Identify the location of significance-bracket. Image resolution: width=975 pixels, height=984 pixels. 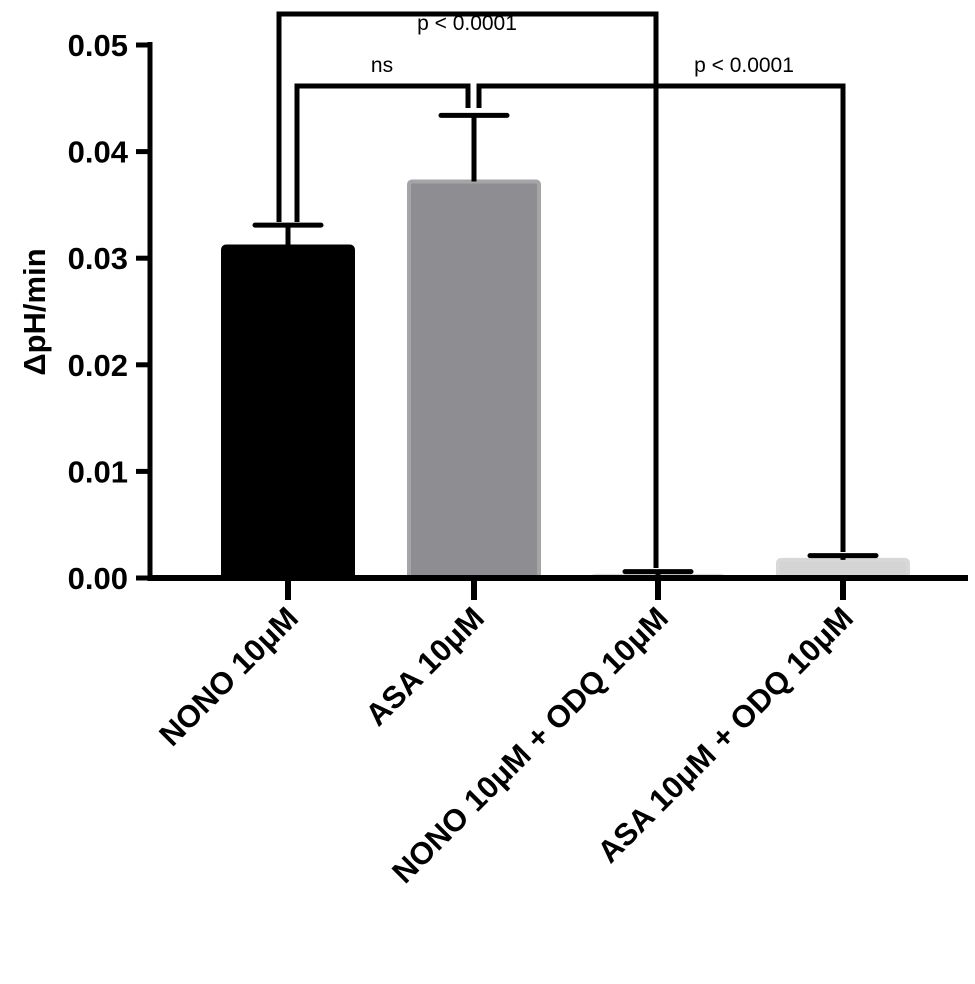
(382, 152).